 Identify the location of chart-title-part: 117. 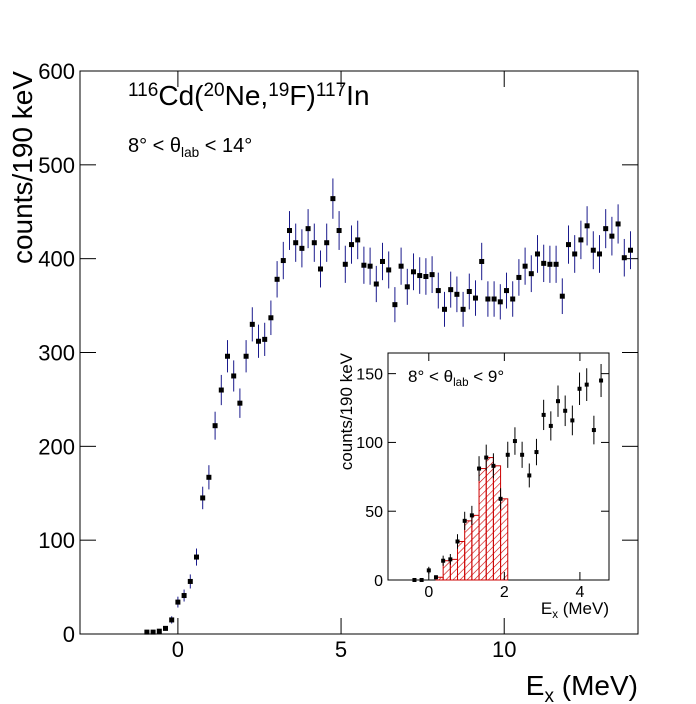
(331, 90).